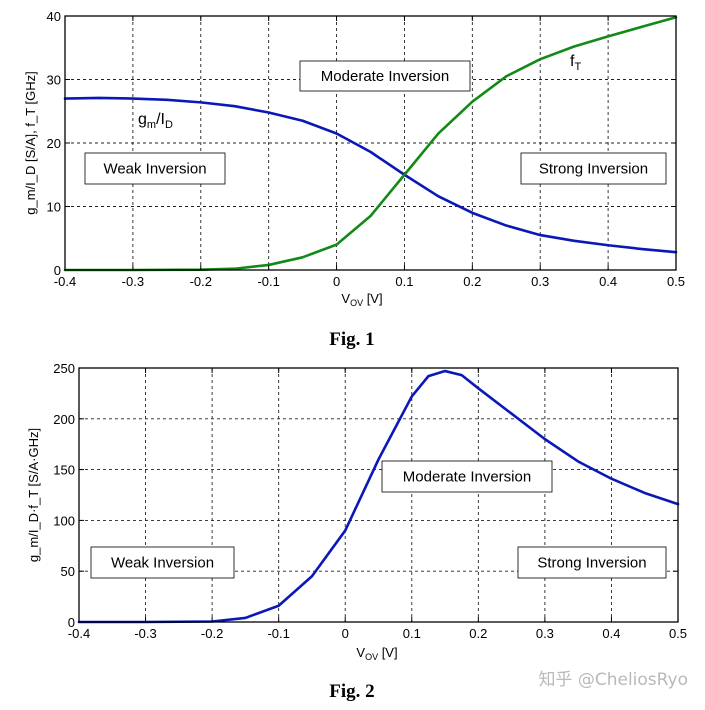 This screenshot has height=710, width=705. I want to click on y-tick-label: 250, so click(64, 368).